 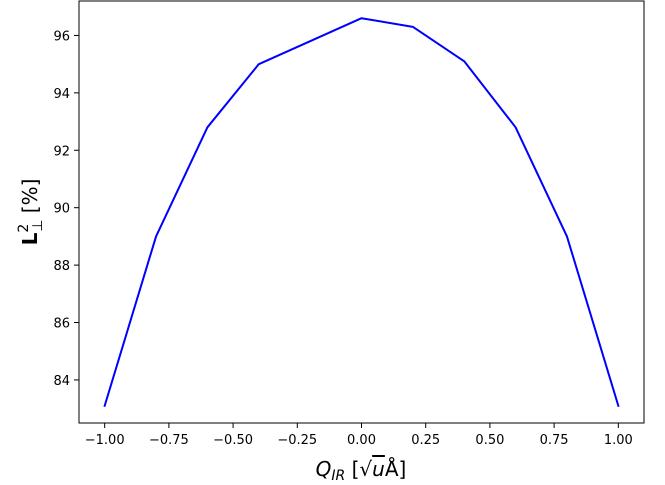 I want to click on x-axis-label-main: Q, so click(x=324, y=469).